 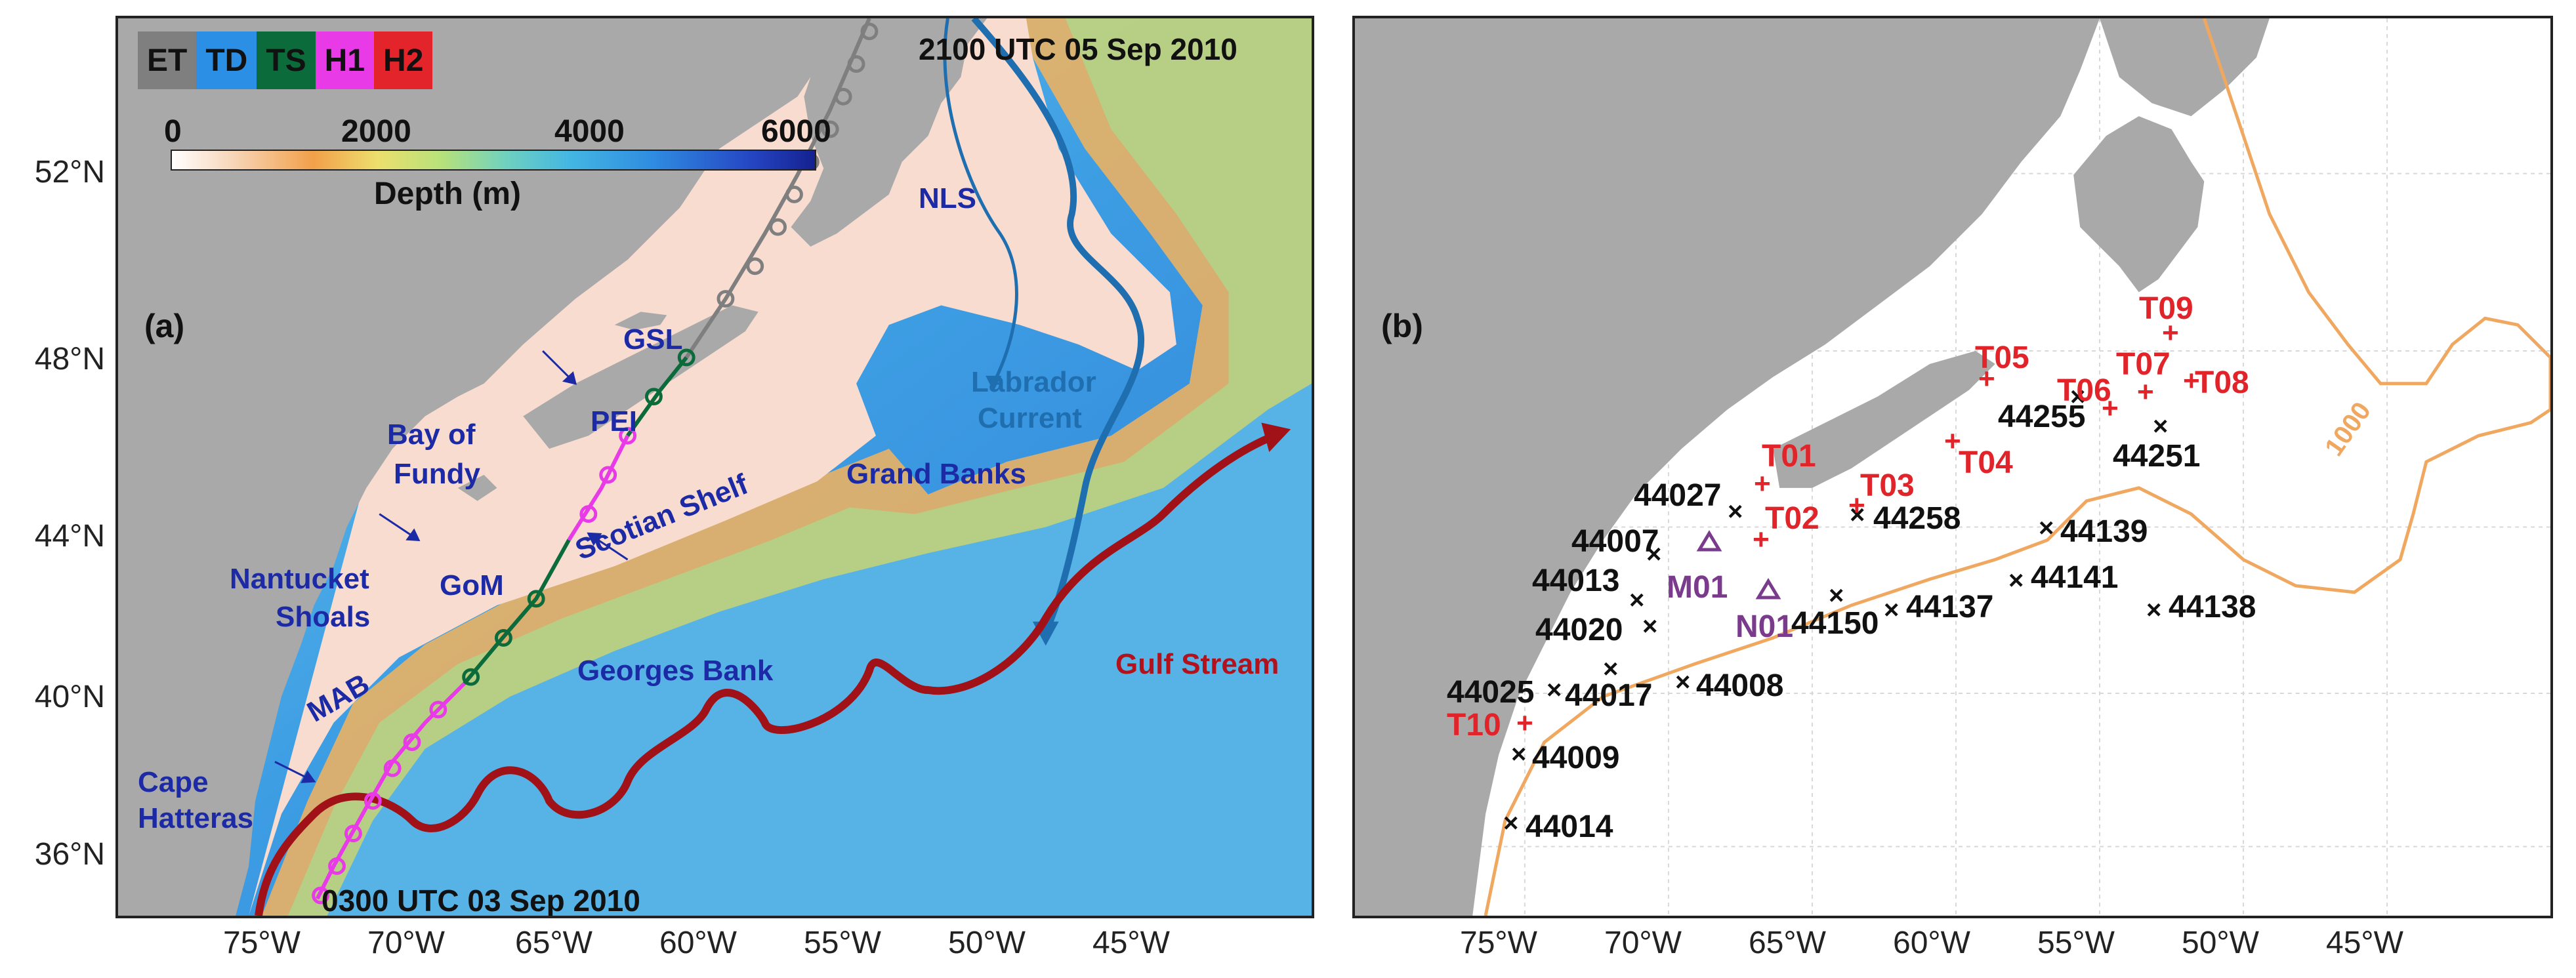 I want to click on newfoundland-land-b, so click(x=2139, y=204).